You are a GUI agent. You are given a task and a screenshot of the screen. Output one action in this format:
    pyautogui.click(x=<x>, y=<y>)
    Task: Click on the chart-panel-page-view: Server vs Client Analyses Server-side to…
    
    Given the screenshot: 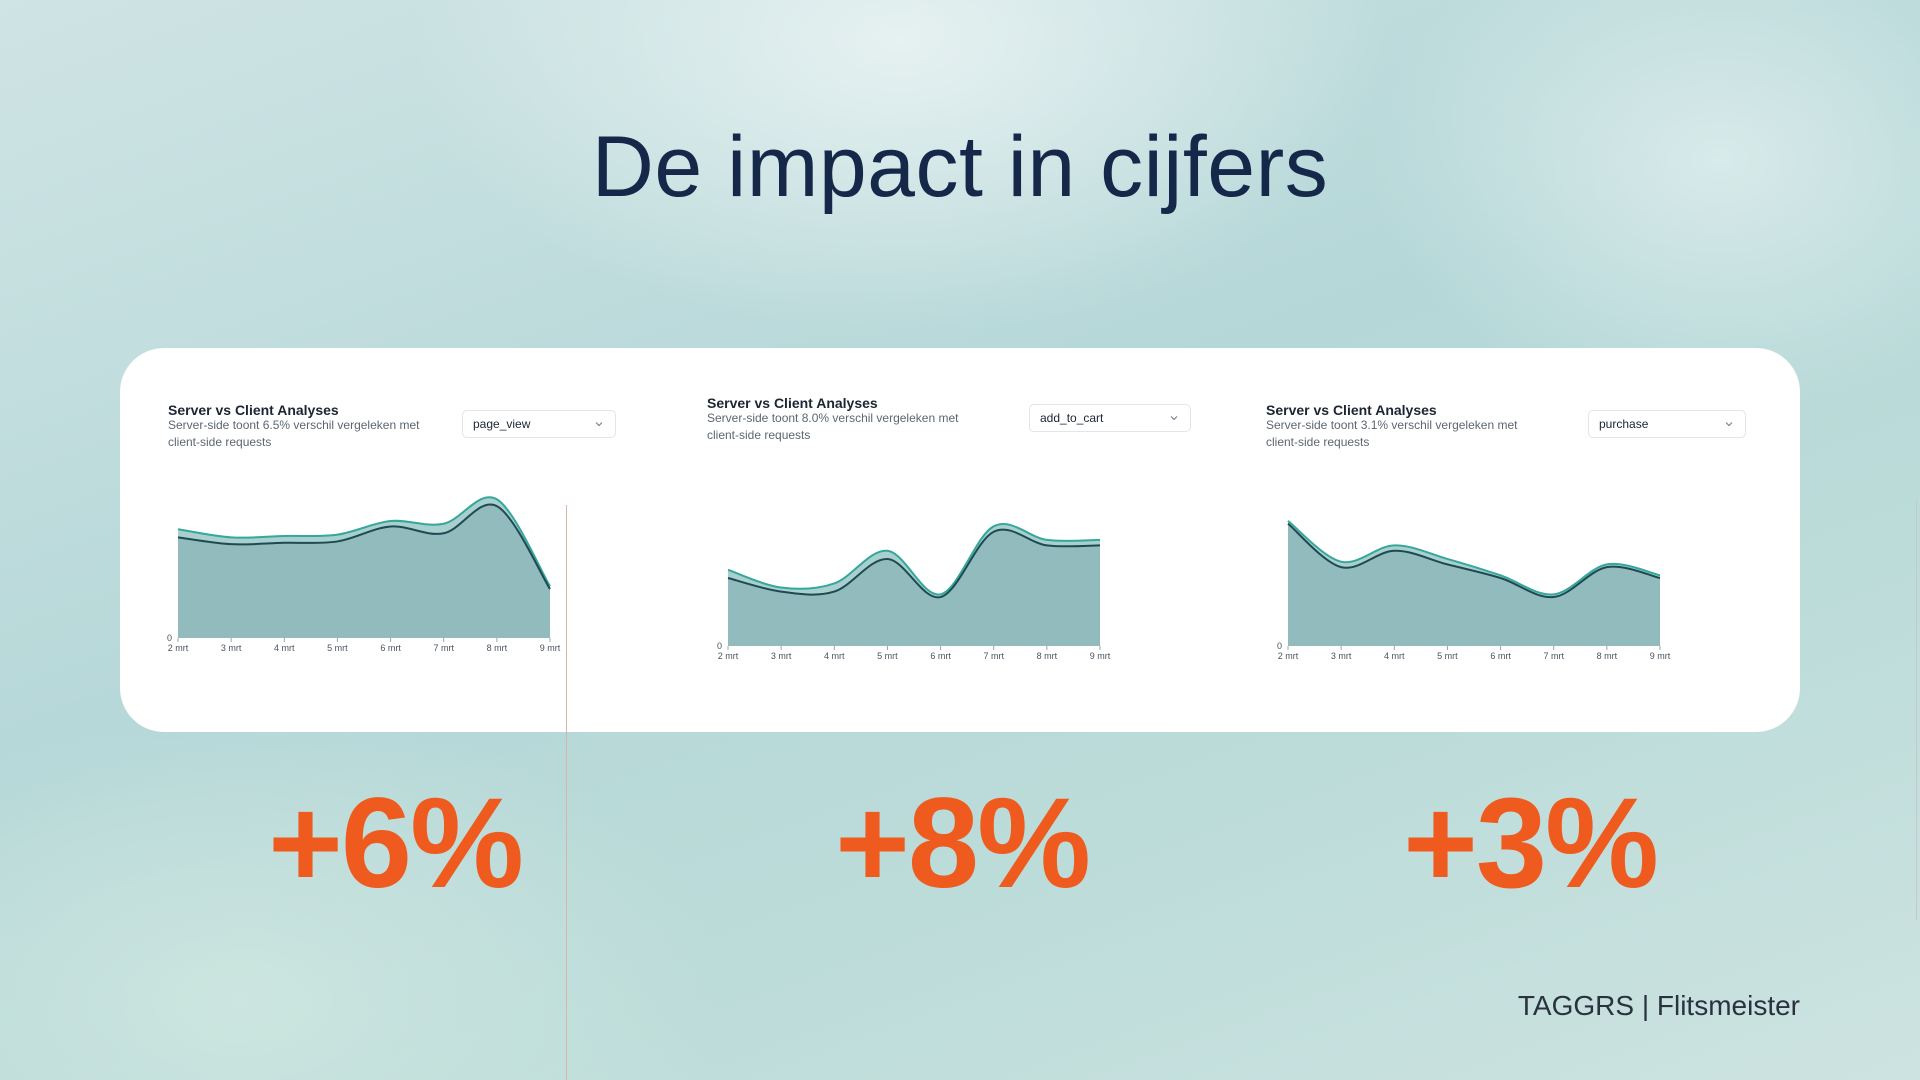 What is the action you would take?
    pyautogui.click(x=400, y=540)
    